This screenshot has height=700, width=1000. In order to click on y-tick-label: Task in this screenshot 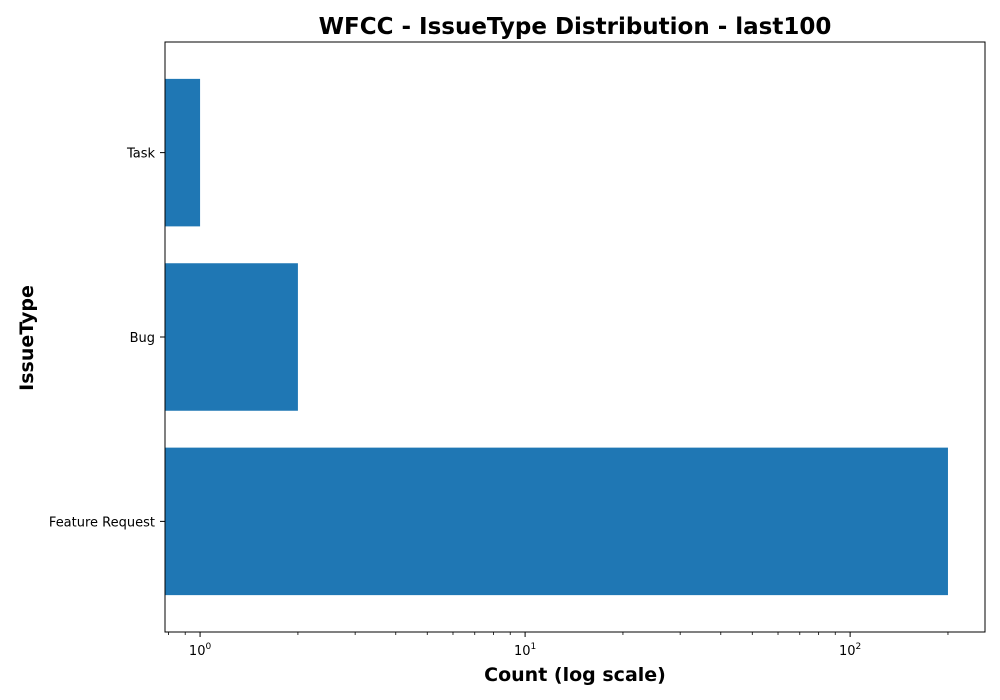, I will do `click(141, 154)`.